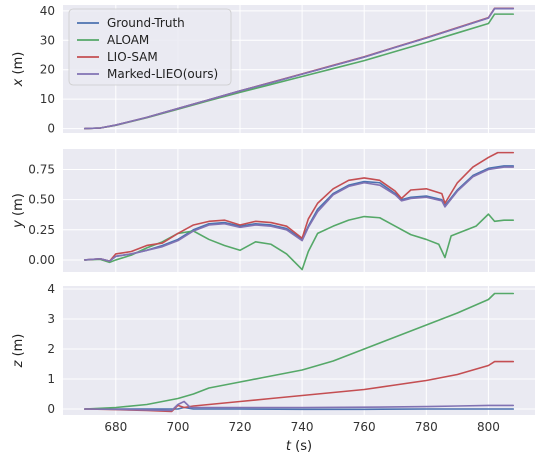  What do you see at coordinates (132, 57) in the screenshot?
I see `legend-label-lio-sam: LIO-SAM` at bounding box center [132, 57].